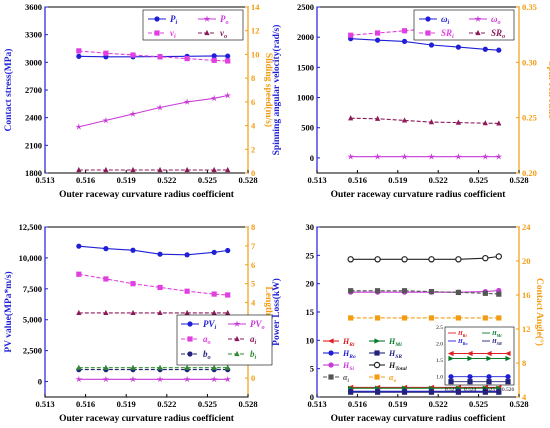 The image size is (550, 428). I want to click on y-tick-label: 25, so click(310, 255).